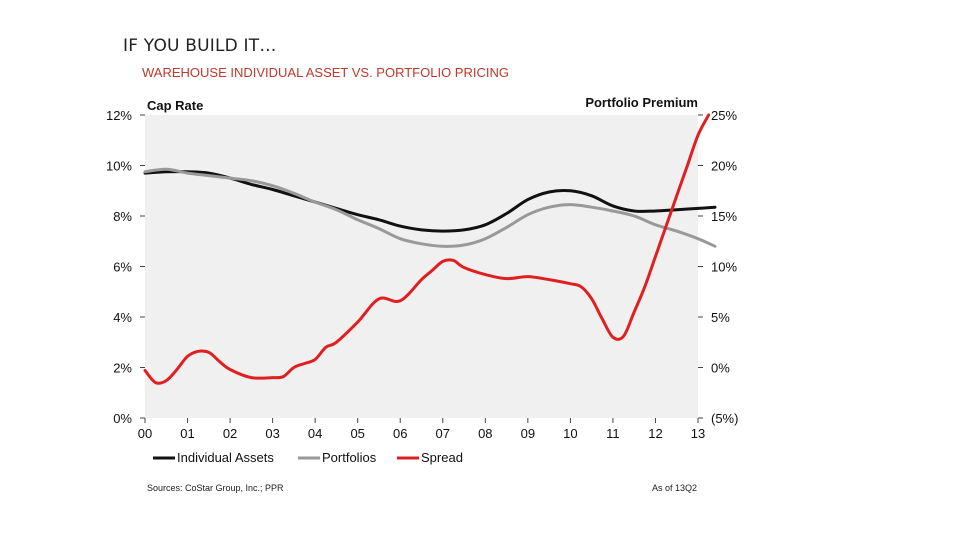  What do you see at coordinates (187, 433) in the screenshot?
I see `x-tick-label: 01` at bounding box center [187, 433].